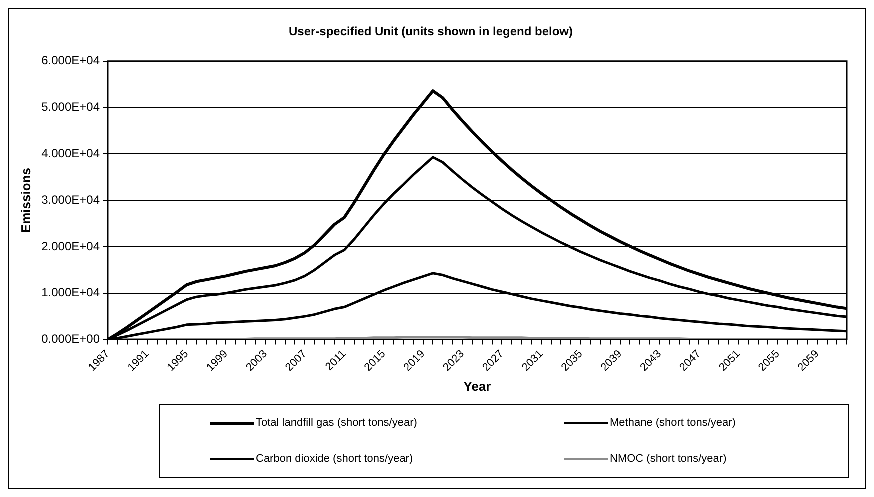 This screenshot has height=497, width=874. I want to click on legend-label: Carbon dioxide (short tons/year), so click(335, 459).